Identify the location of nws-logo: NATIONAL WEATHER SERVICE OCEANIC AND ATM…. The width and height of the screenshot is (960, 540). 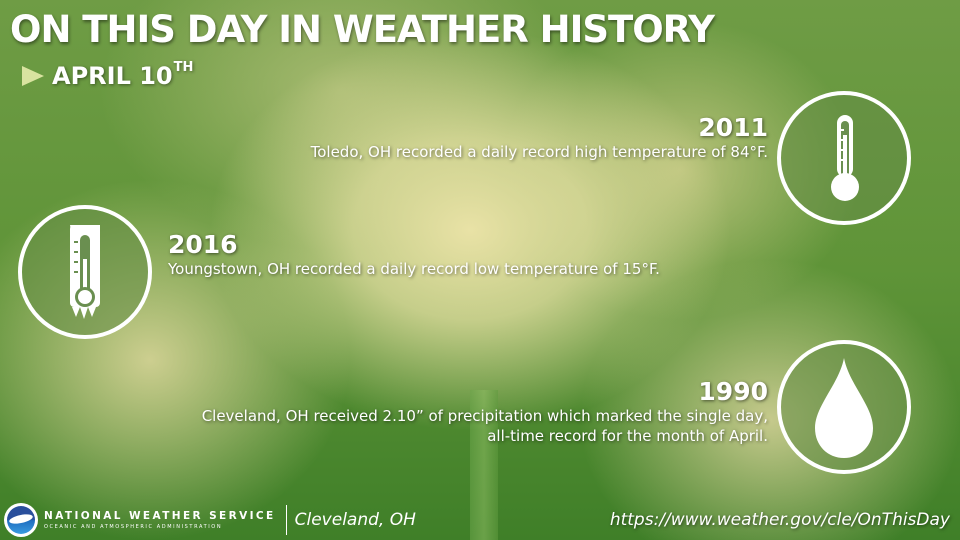
(210, 520).